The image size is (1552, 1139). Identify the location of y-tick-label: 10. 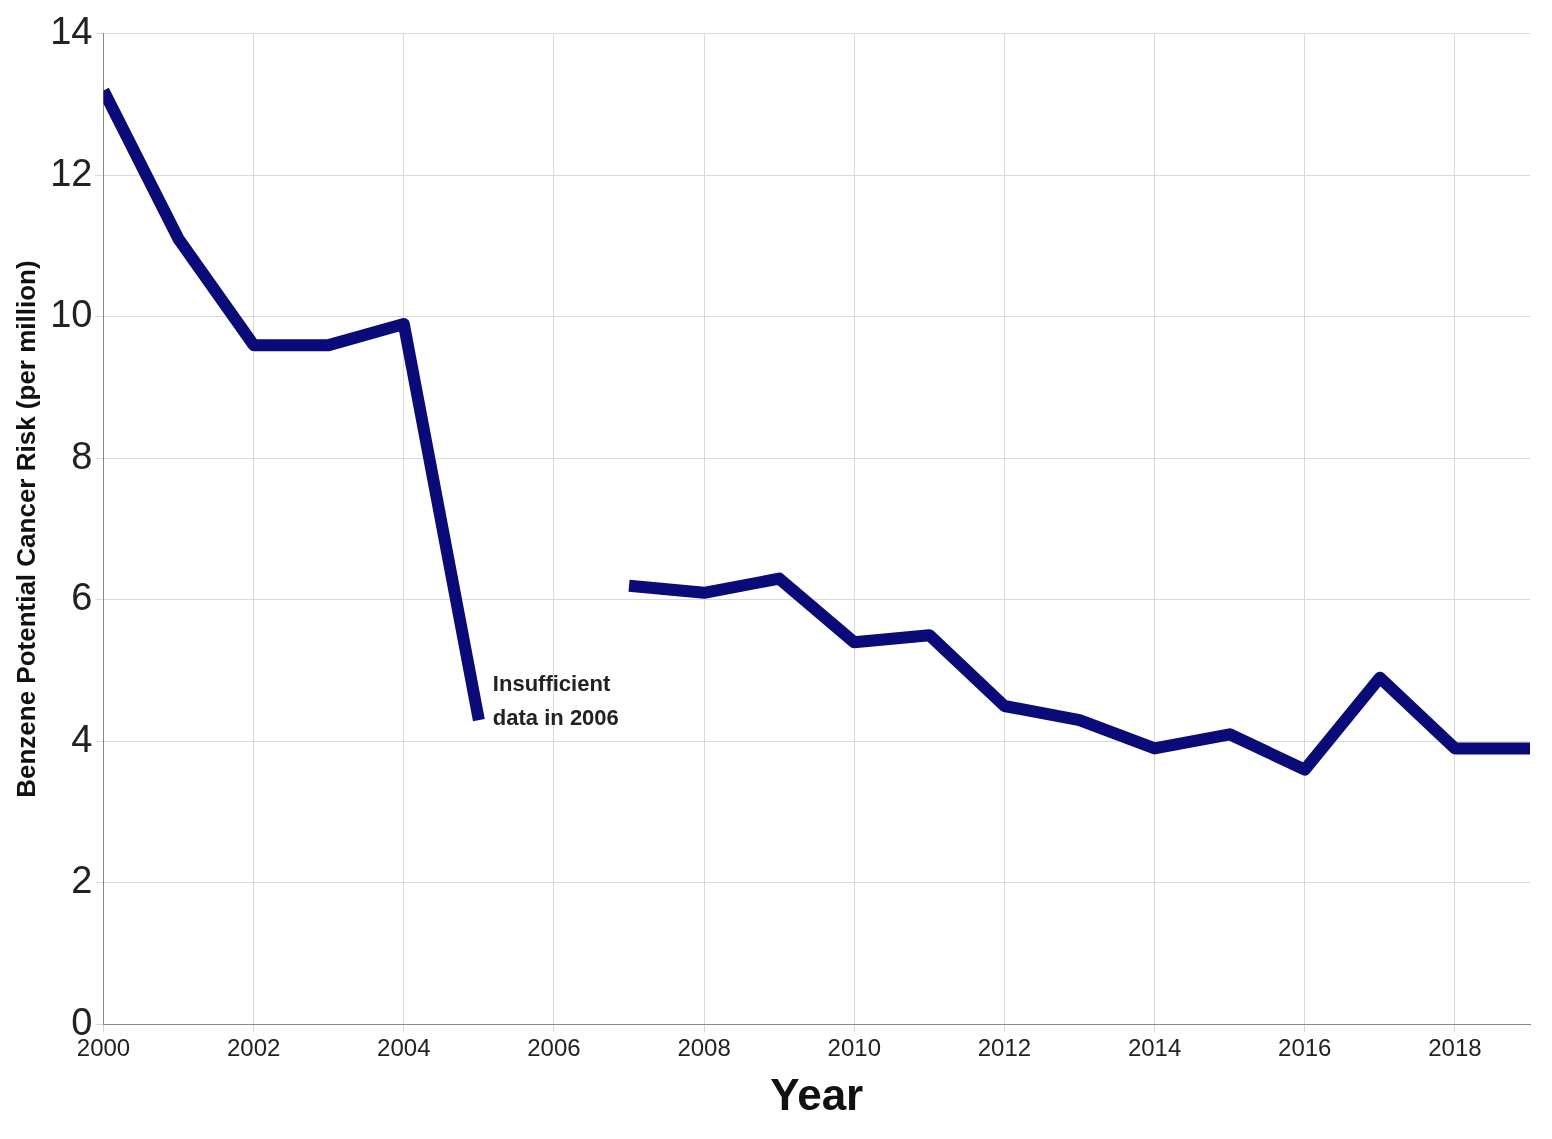
(71, 314).